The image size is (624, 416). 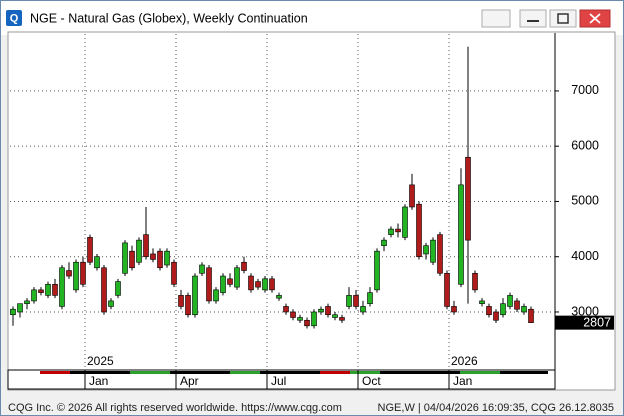 I want to click on app-icon-letter: Q, so click(x=14, y=18).